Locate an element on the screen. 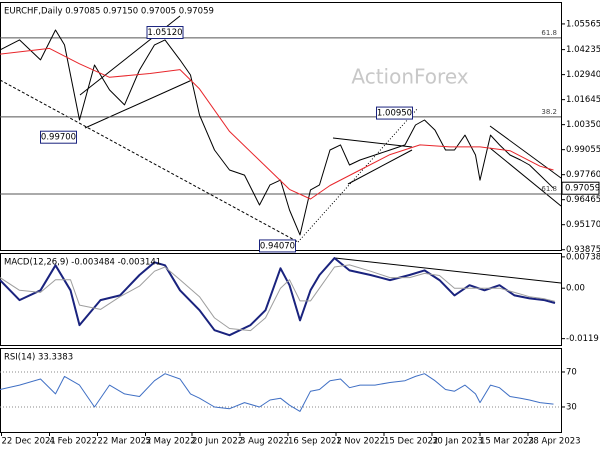 This screenshot has height=450, width=600. annotation-label: 1.05120 is located at coordinates (164, 33).